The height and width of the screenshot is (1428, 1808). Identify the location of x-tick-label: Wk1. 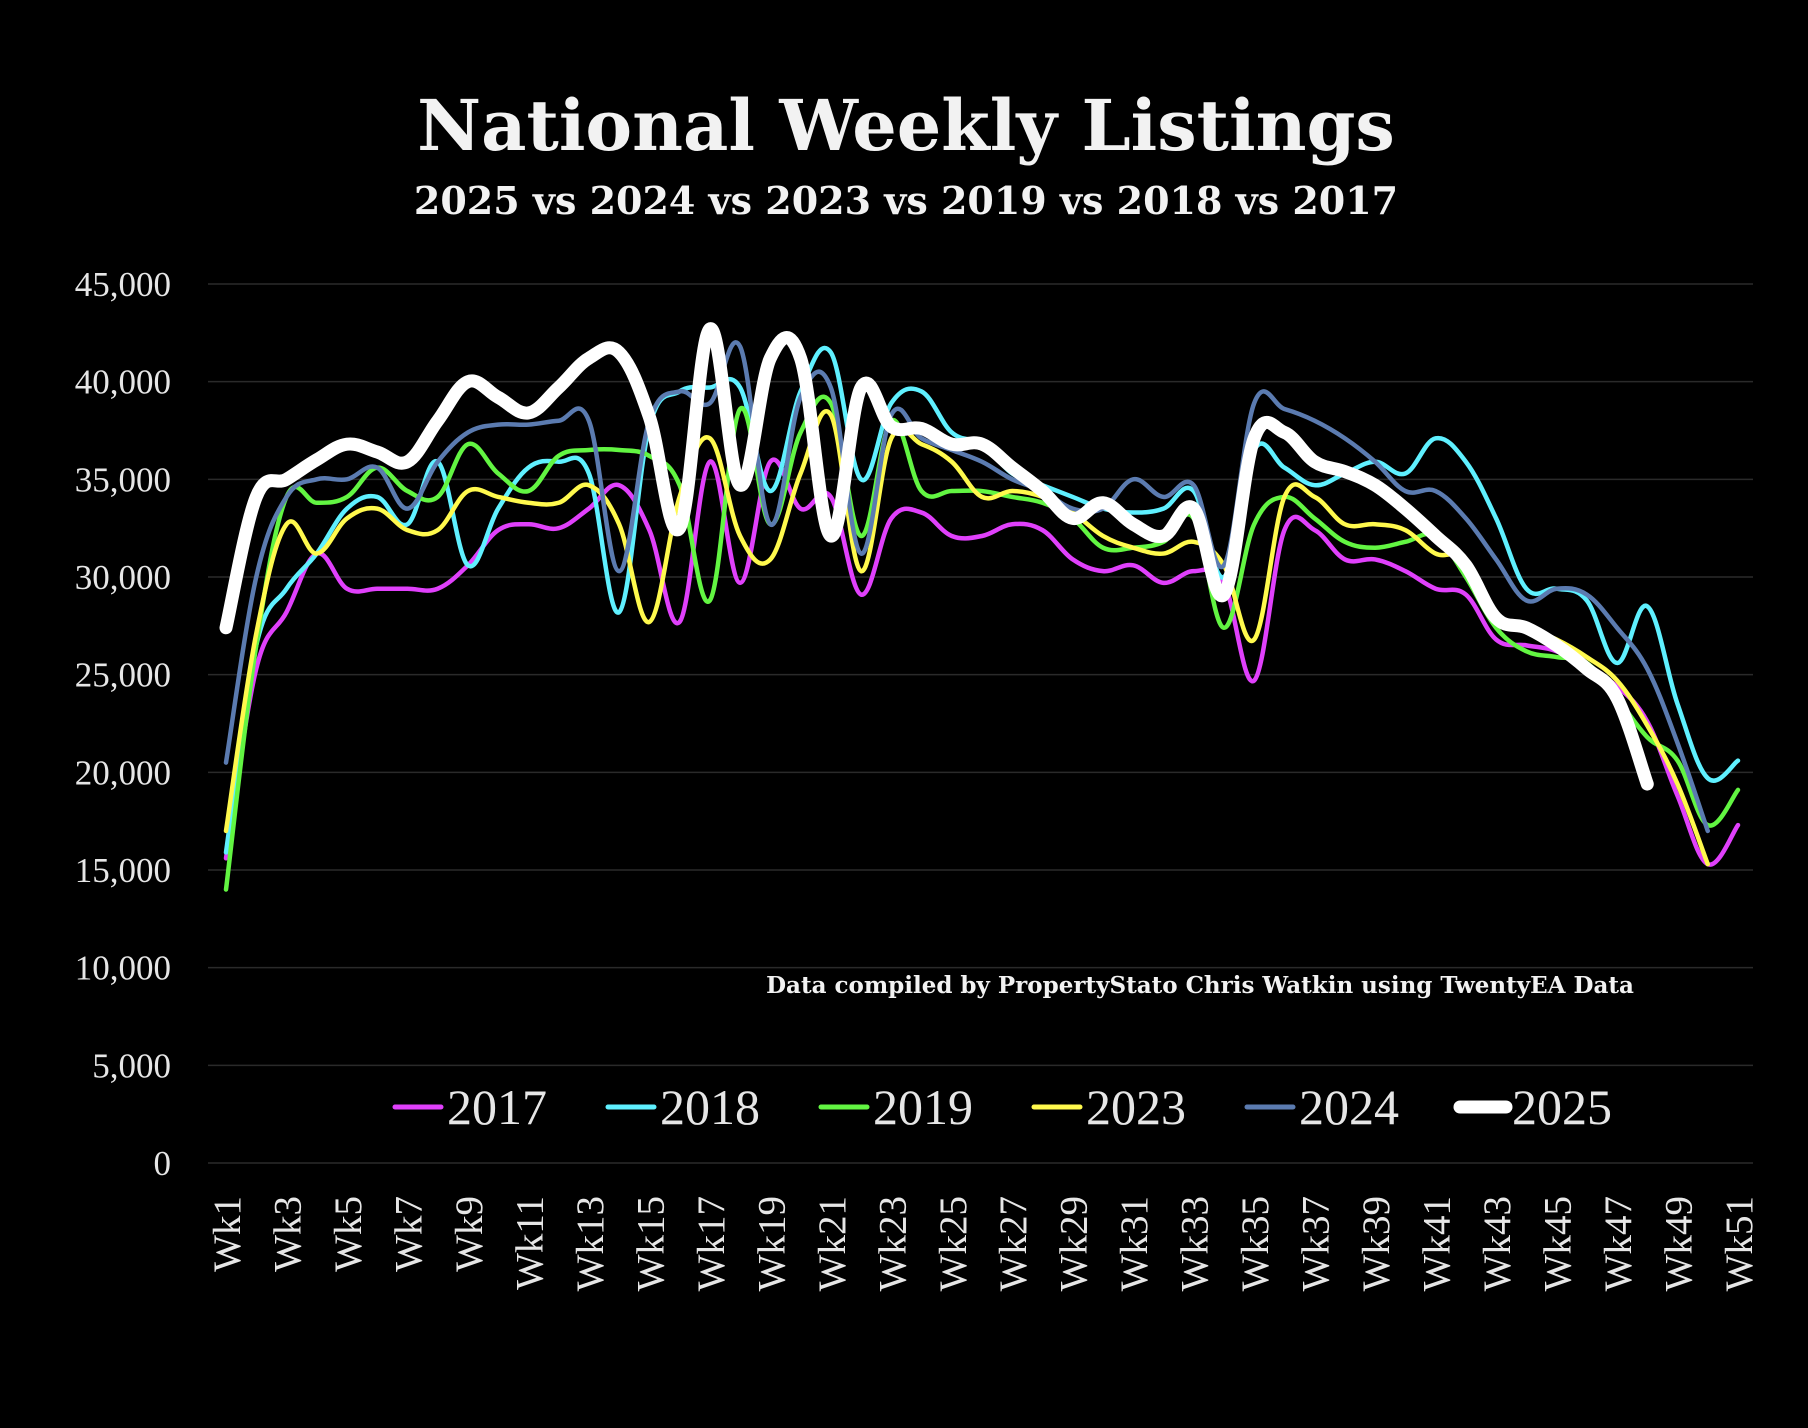
(227, 1234).